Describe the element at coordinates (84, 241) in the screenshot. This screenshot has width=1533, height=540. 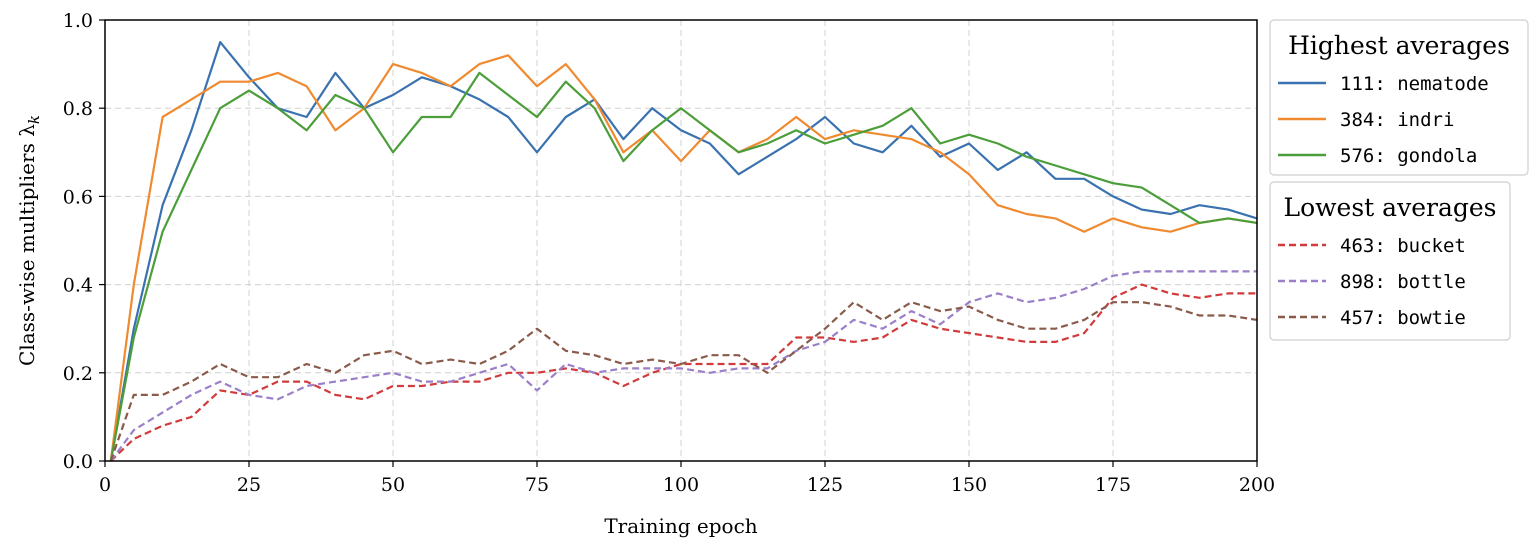
I see `y-axis-ticks: 0.0 0.2 0.4 0.6 0.8 1.0` at that location.